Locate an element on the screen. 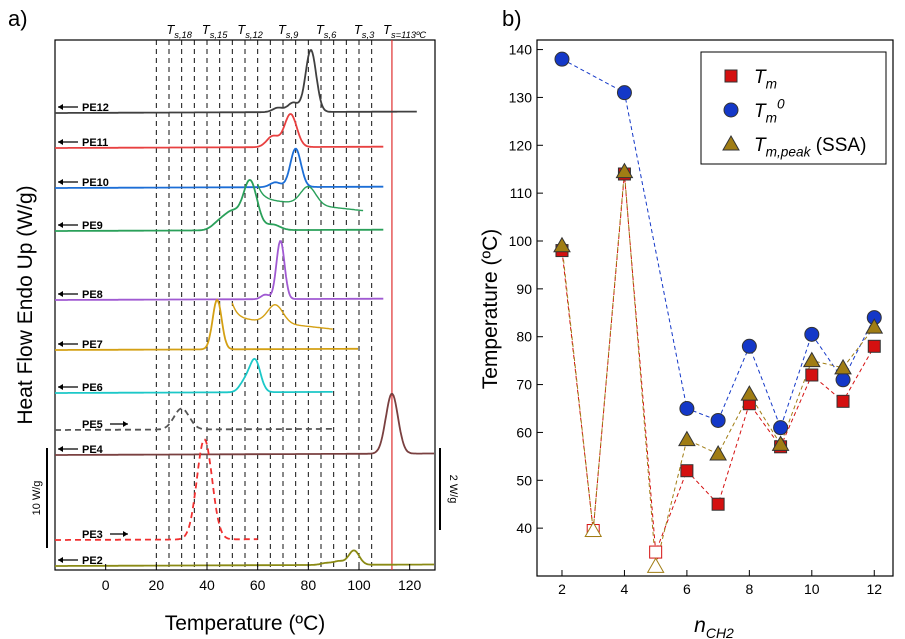  curve-pe8 is located at coordinates (219, 270).